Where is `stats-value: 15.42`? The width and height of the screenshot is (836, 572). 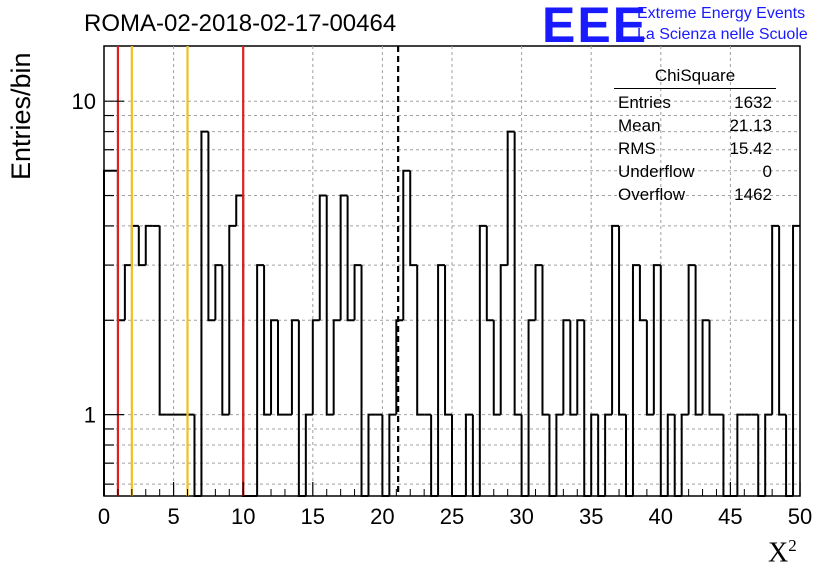 stats-value: 15.42 is located at coordinates (750, 148).